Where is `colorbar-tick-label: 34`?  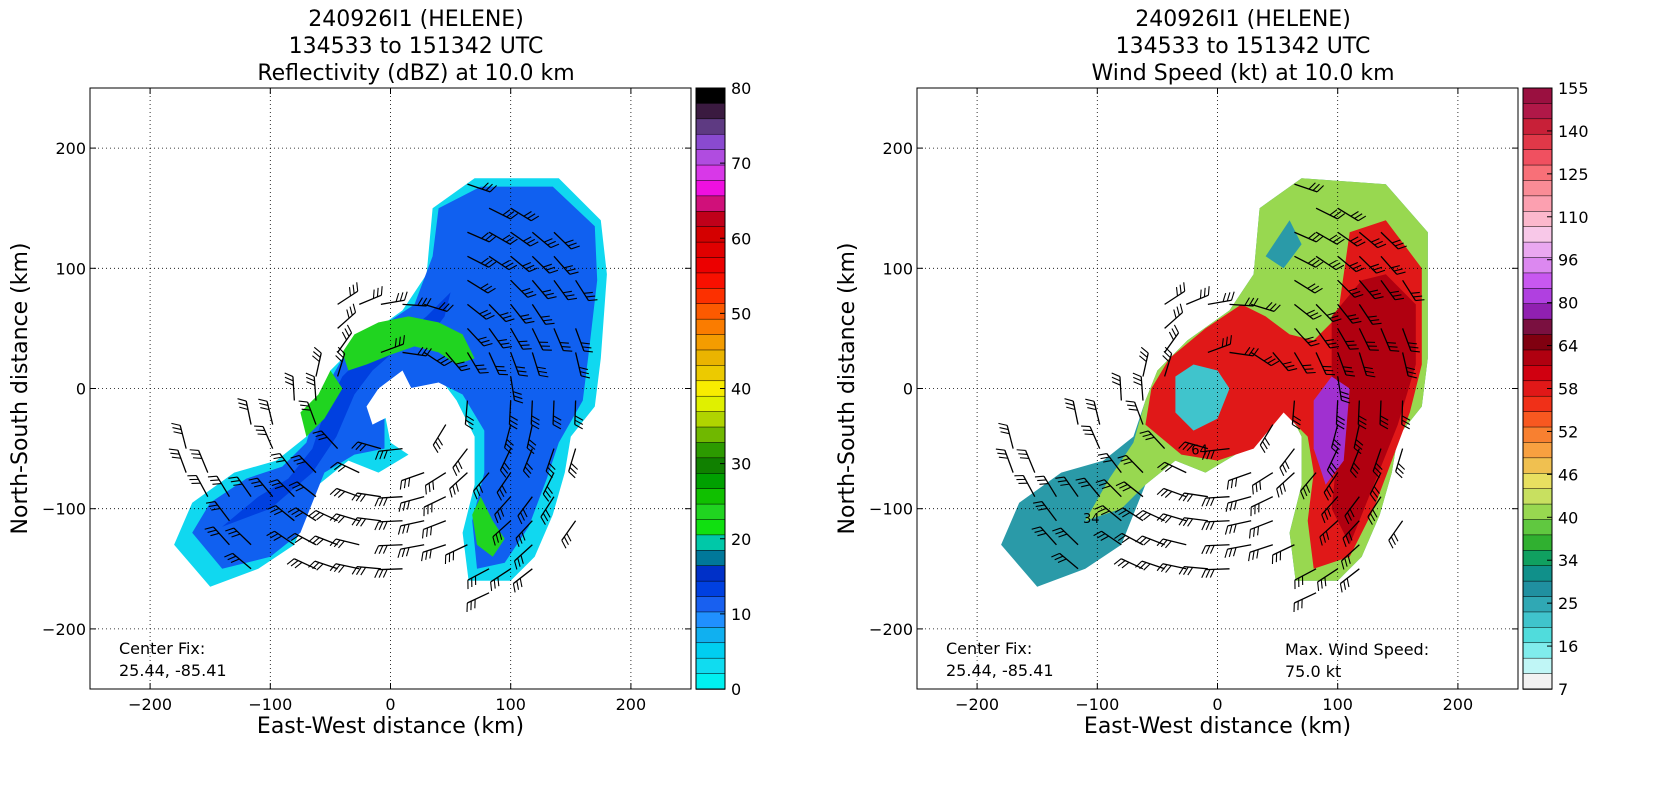 colorbar-tick-label: 34 is located at coordinates (1568, 560).